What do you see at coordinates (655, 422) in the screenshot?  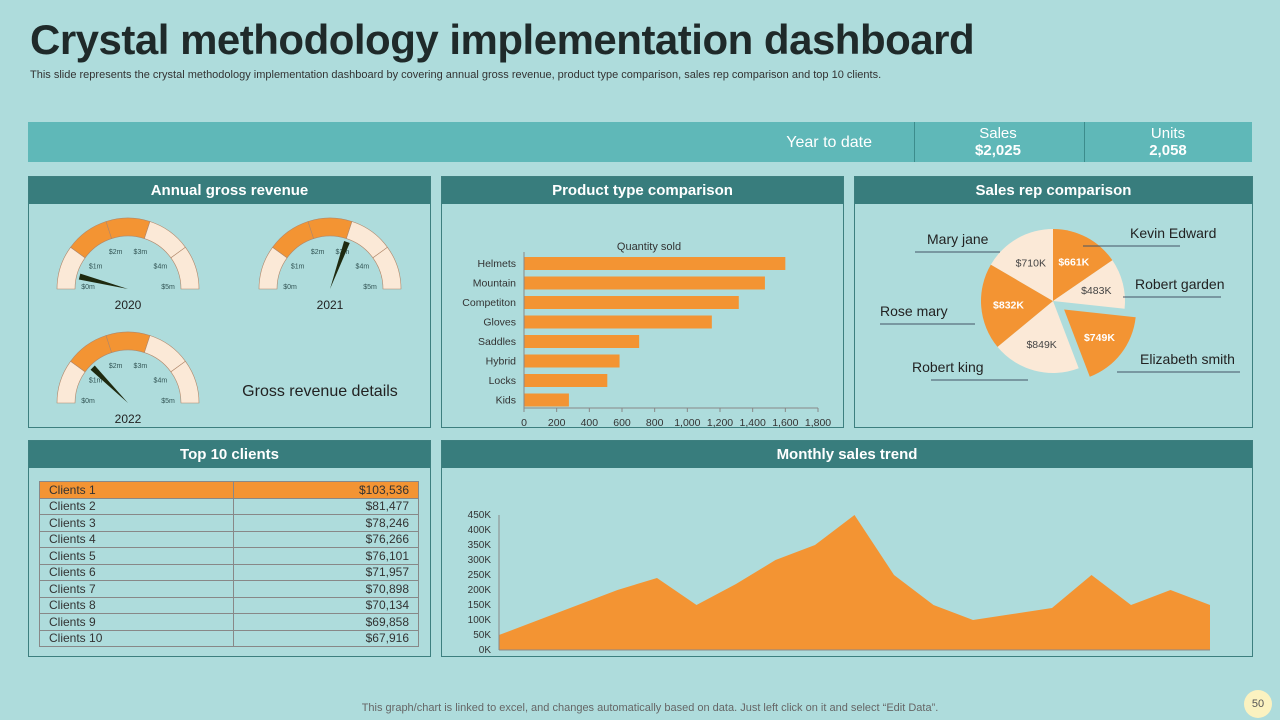 I see `x-tick-label: 800` at bounding box center [655, 422].